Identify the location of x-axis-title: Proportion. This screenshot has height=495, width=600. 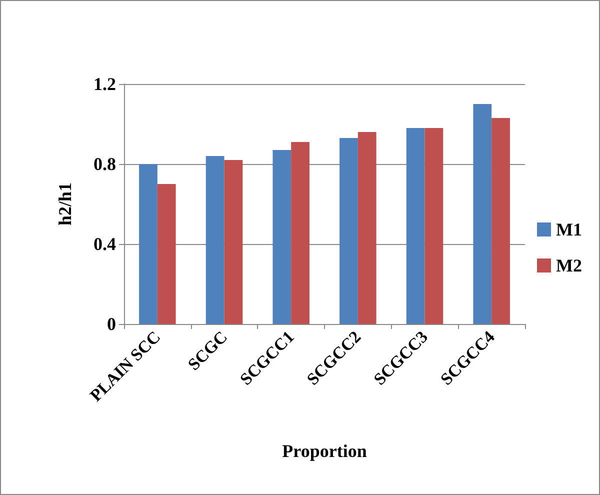
(324, 451).